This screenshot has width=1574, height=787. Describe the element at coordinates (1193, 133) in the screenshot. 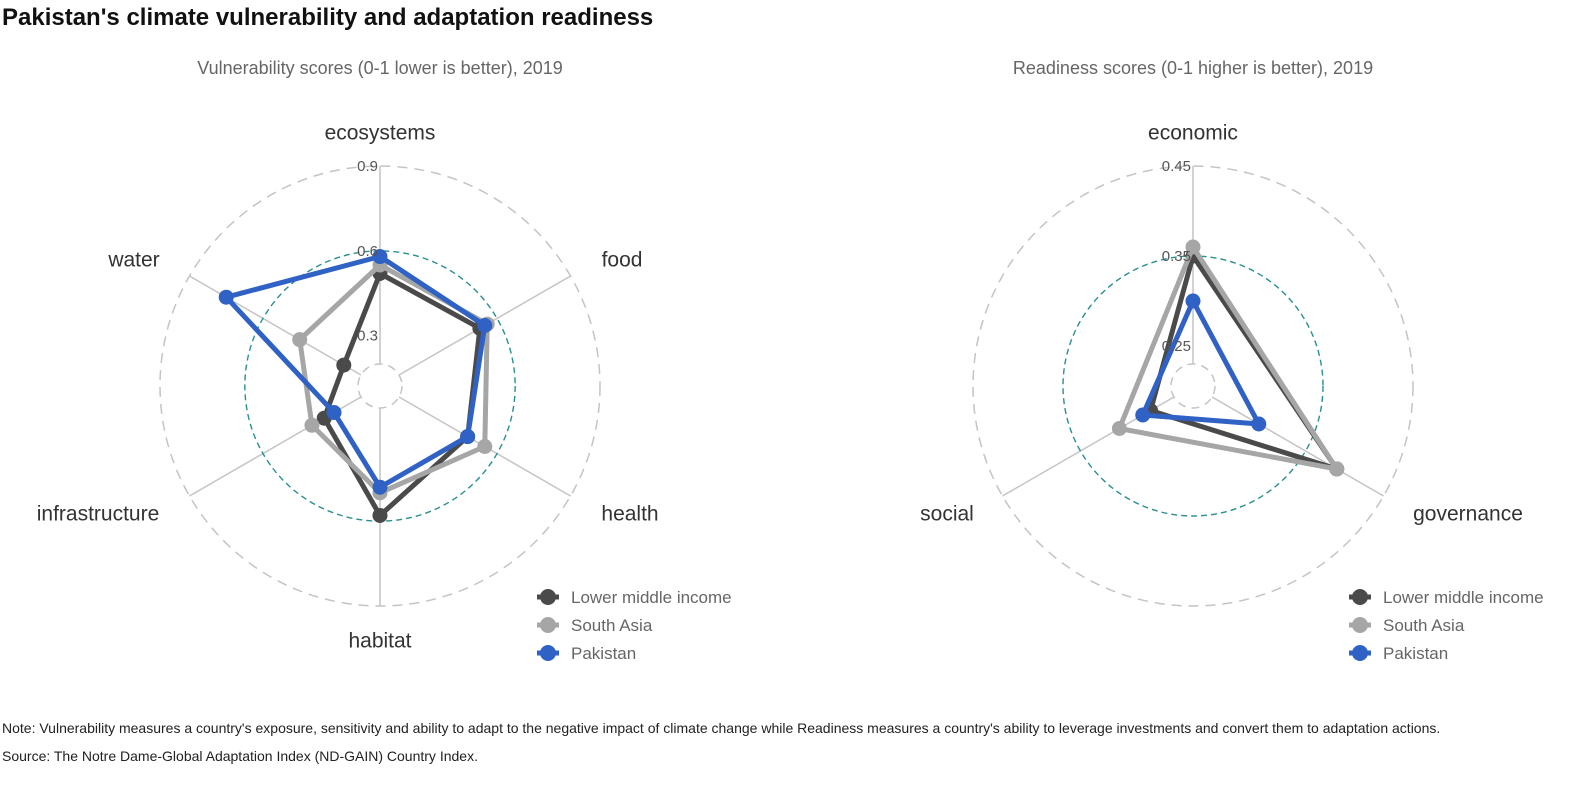

I see `readiness-axis-label-economic: economic` at that location.